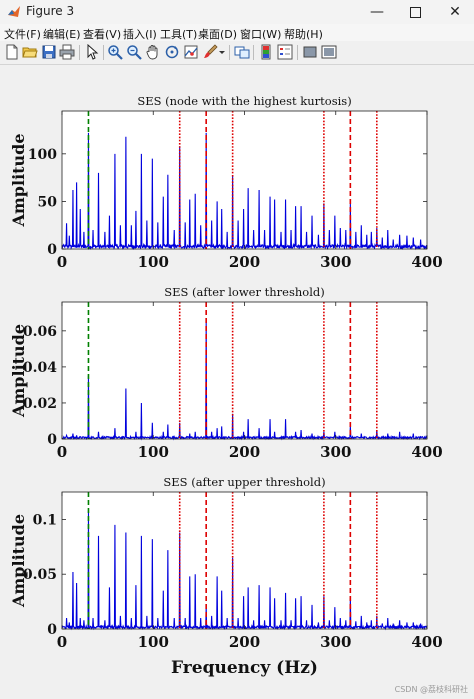  I want to click on y-tick-label: 100, so click(42, 155).